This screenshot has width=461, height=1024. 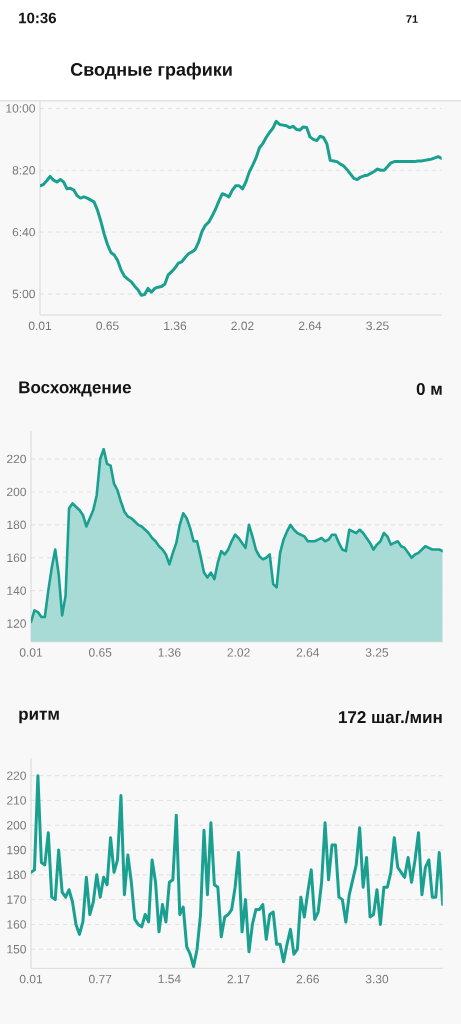 I want to click on text: 71, so click(x=412, y=19).